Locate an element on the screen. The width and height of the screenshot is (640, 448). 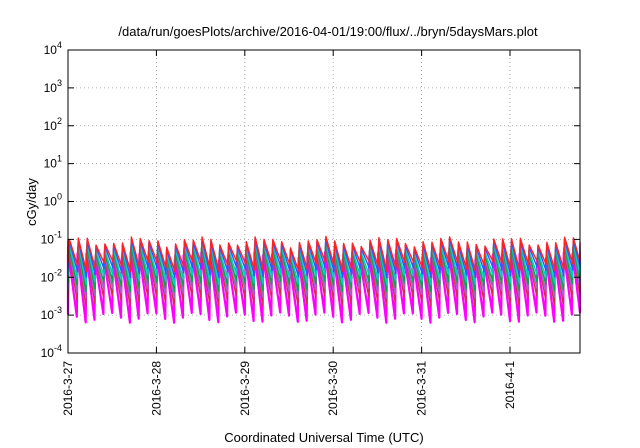
x-tick-label: 2016-3-27 is located at coordinates (68, 388).